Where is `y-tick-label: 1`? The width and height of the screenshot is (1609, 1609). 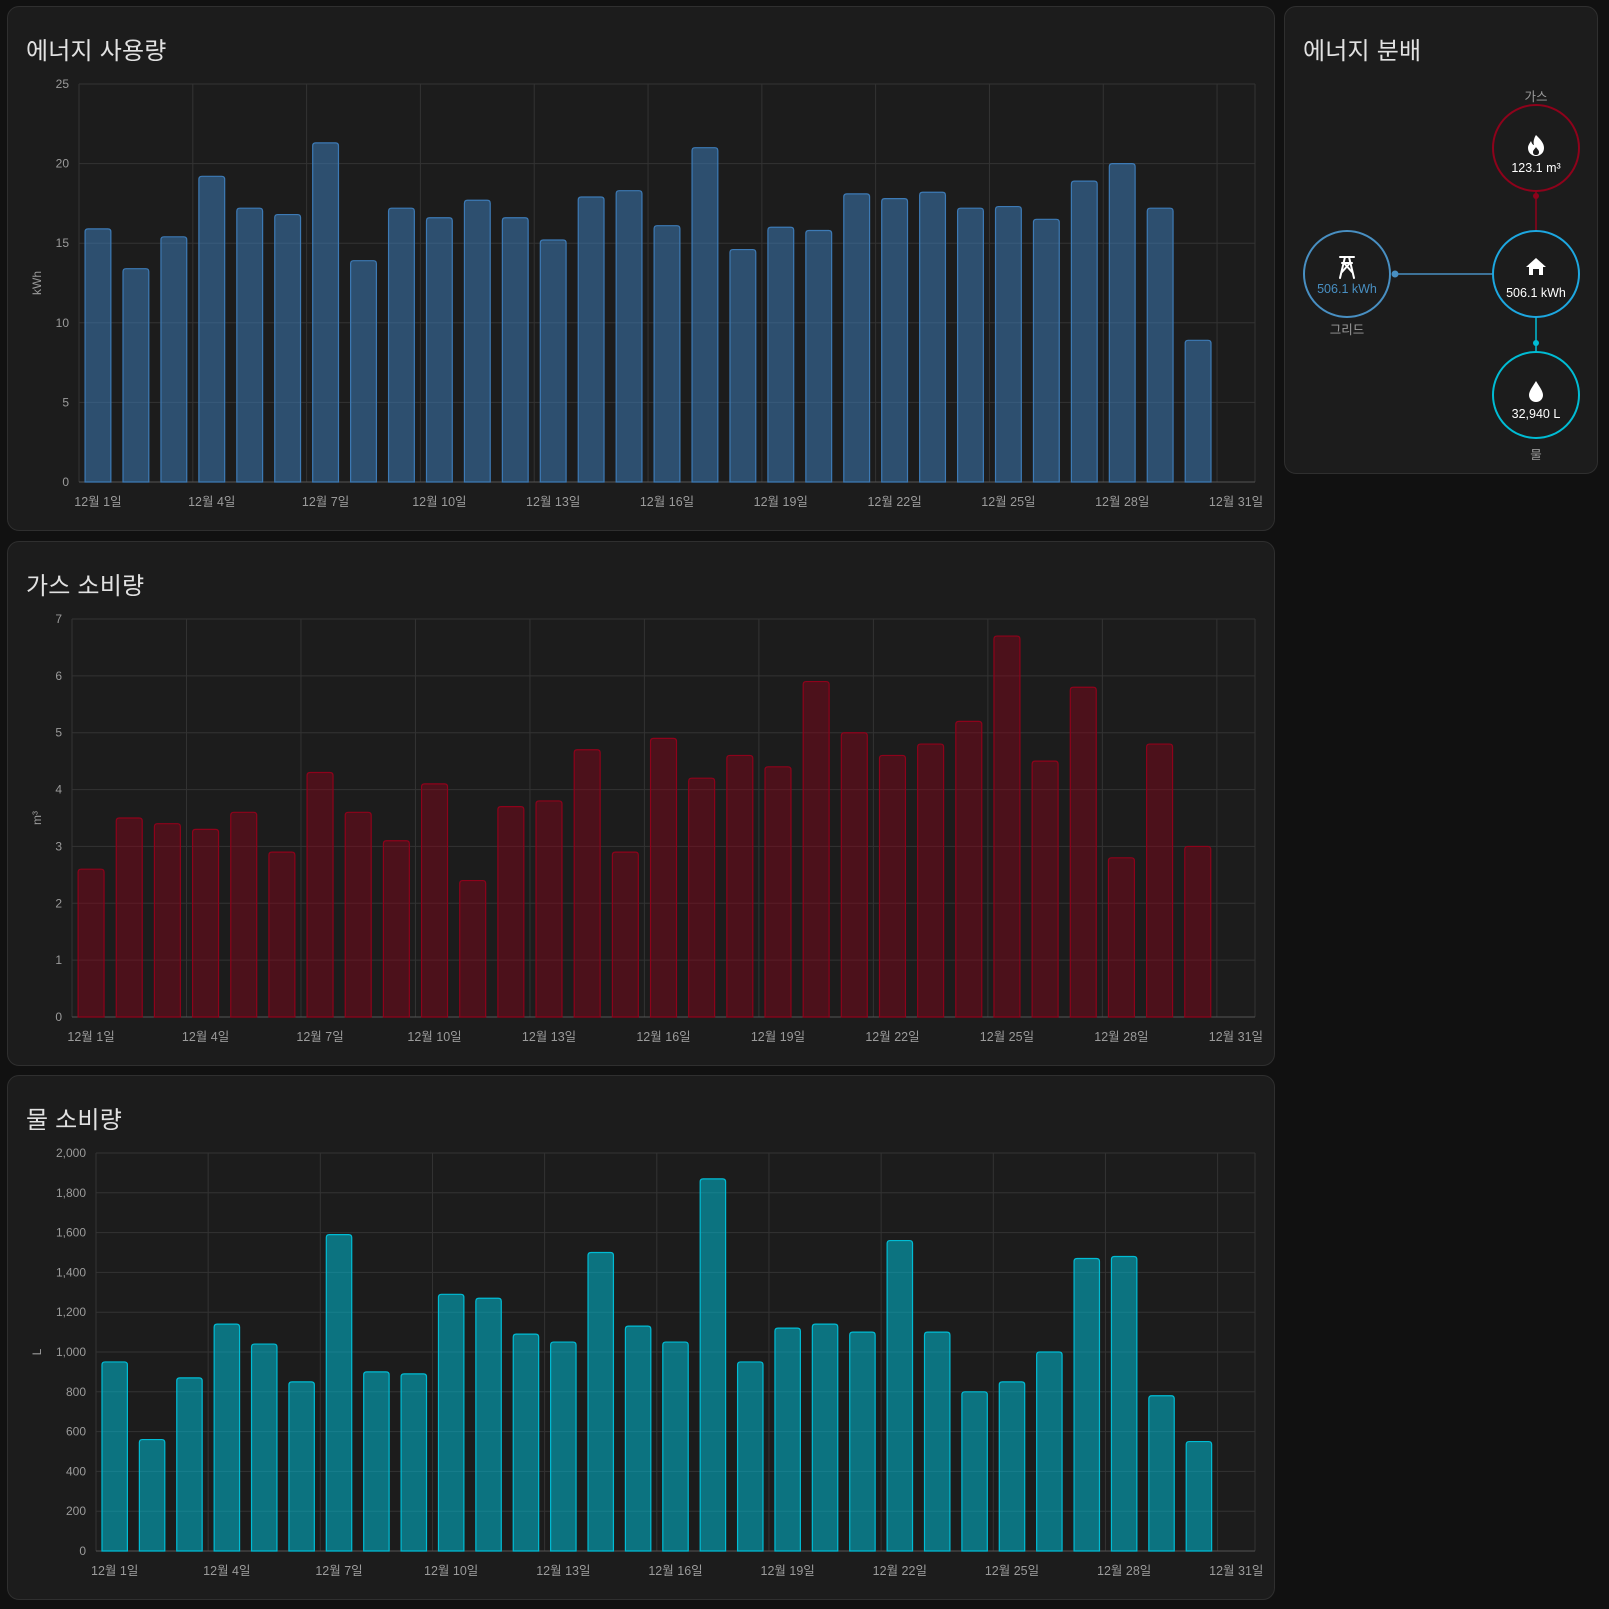 y-tick-label: 1 is located at coordinates (58, 960).